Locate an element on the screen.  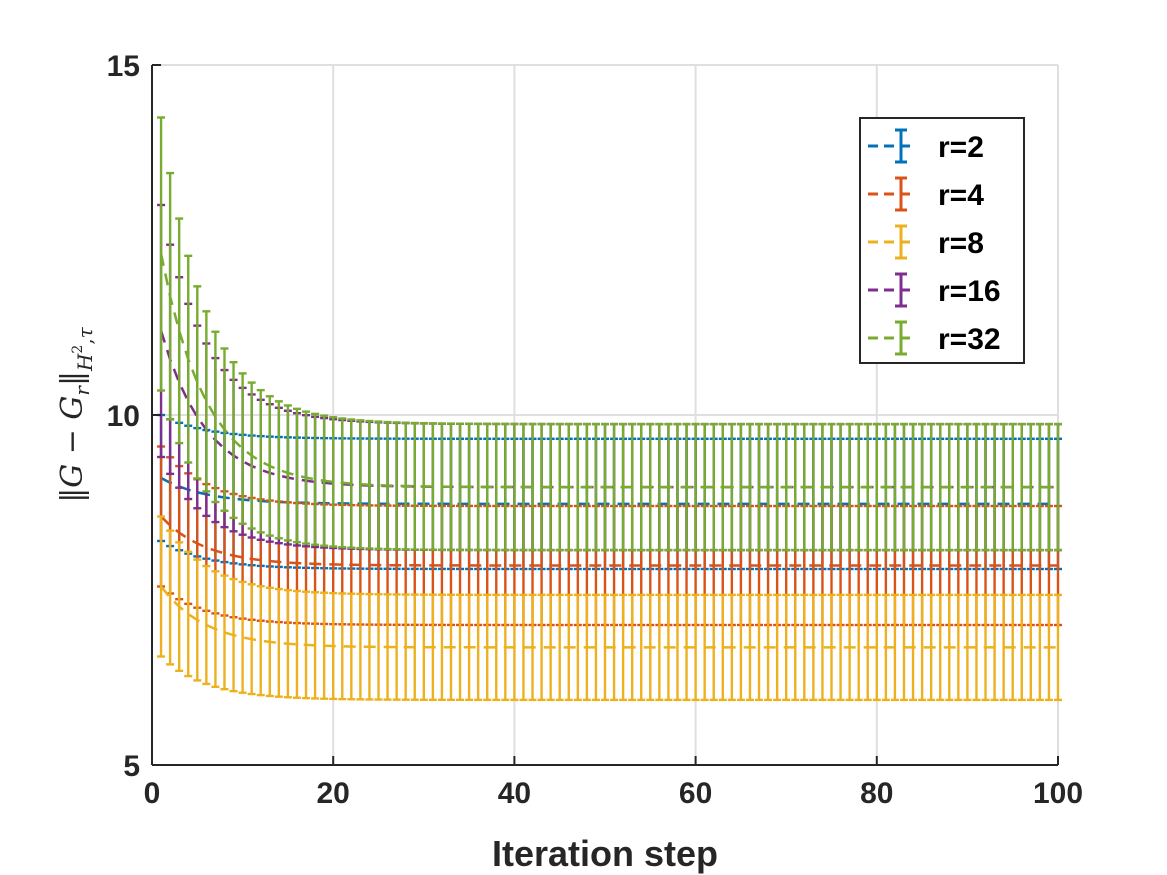
x-tick-label: 20 is located at coordinates (333, 793).